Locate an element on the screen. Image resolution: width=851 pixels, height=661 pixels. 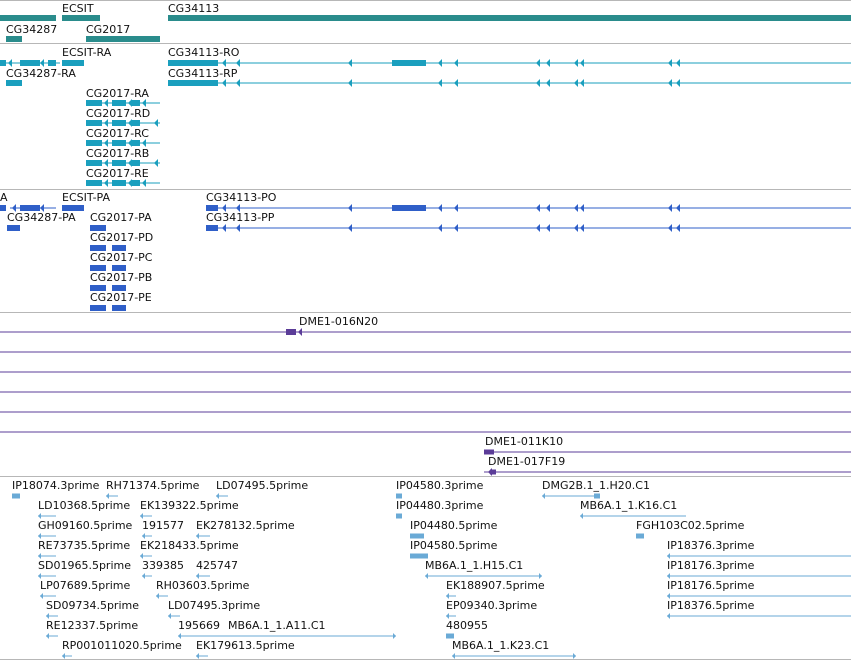
protein-label: CG2017-PA is located at coordinates (121, 217).